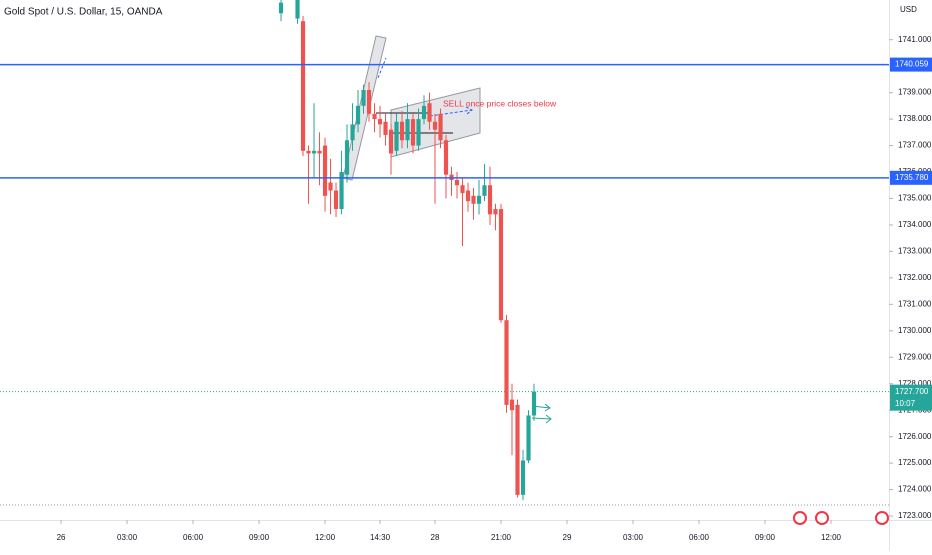 The width and height of the screenshot is (932, 555). What do you see at coordinates (915, 251) in the screenshot?
I see `y-tick-label: 1733.000` at bounding box center [915, 251].